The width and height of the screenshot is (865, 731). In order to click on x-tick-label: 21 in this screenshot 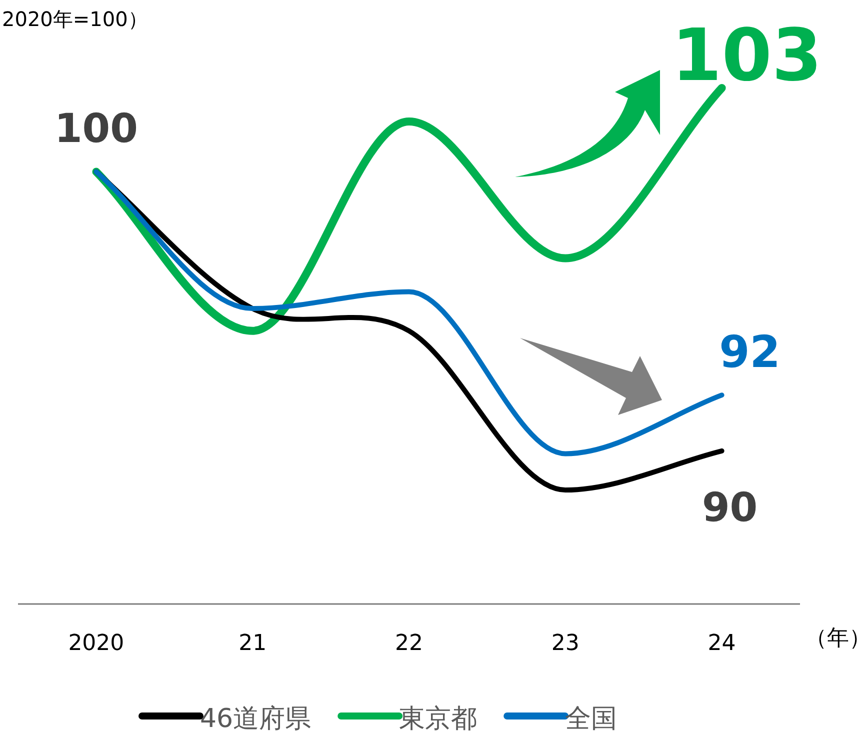, I will do `click(252, 643)`.